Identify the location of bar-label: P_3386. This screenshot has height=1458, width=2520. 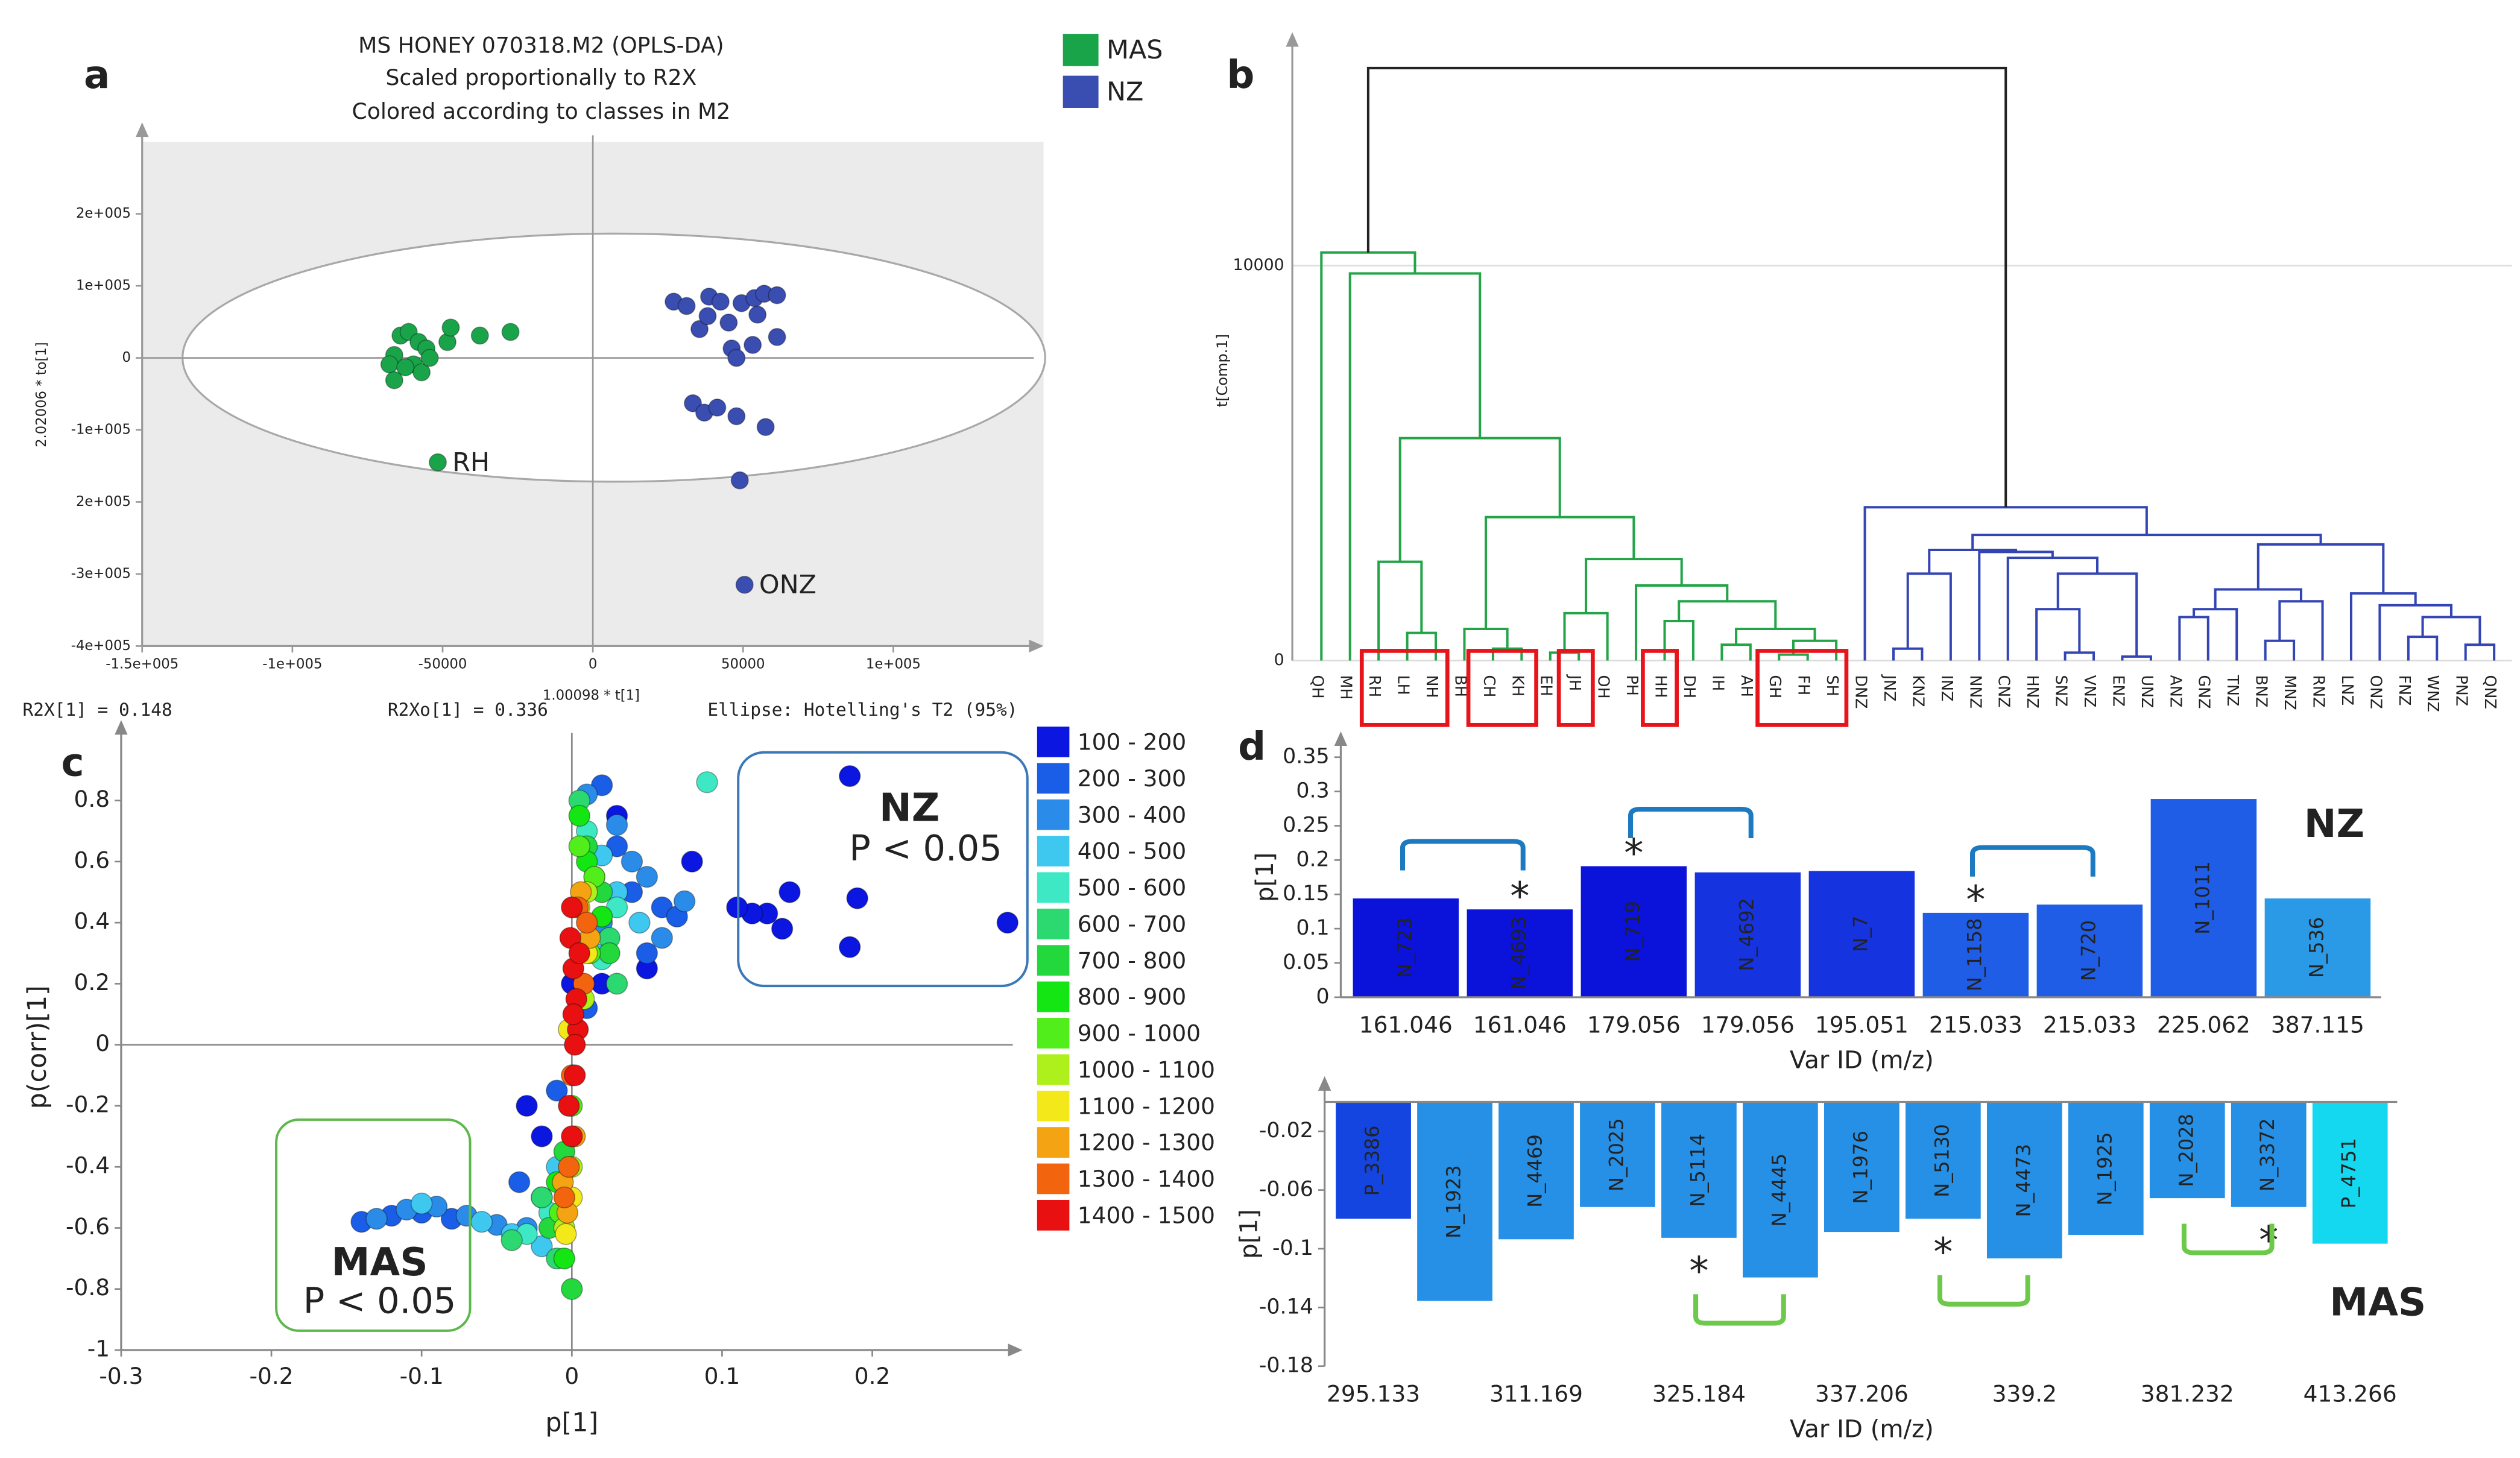
(1372, 1160).